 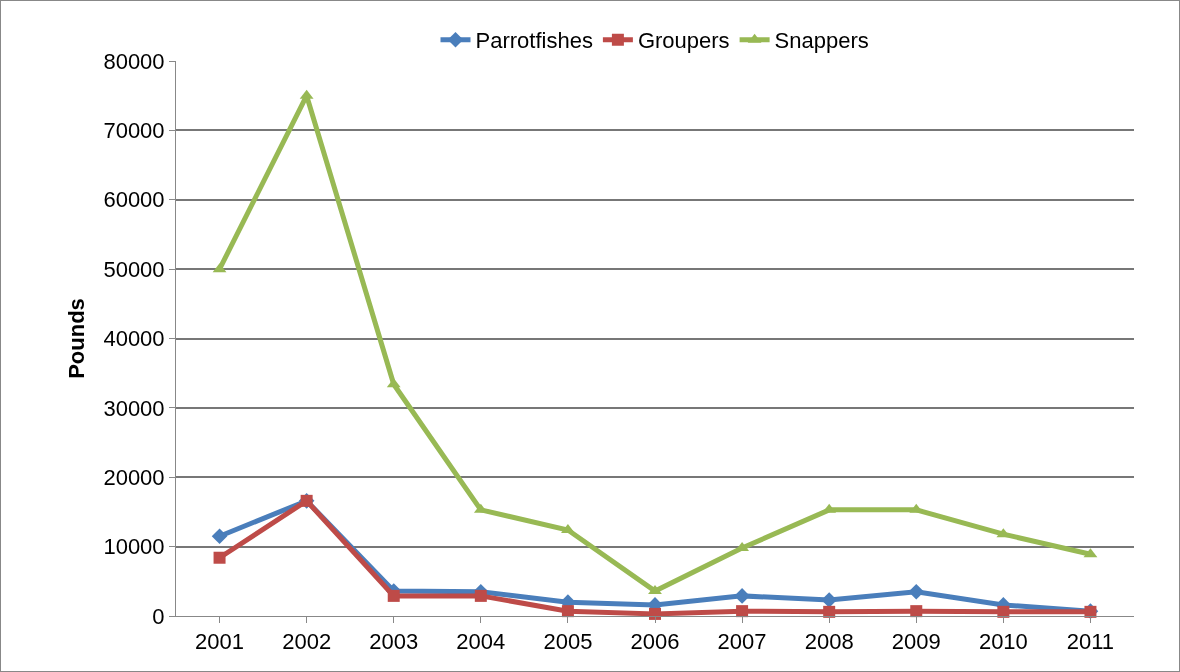 I want to click on x-tick-label: 2011, so click(x=1090, y=642).